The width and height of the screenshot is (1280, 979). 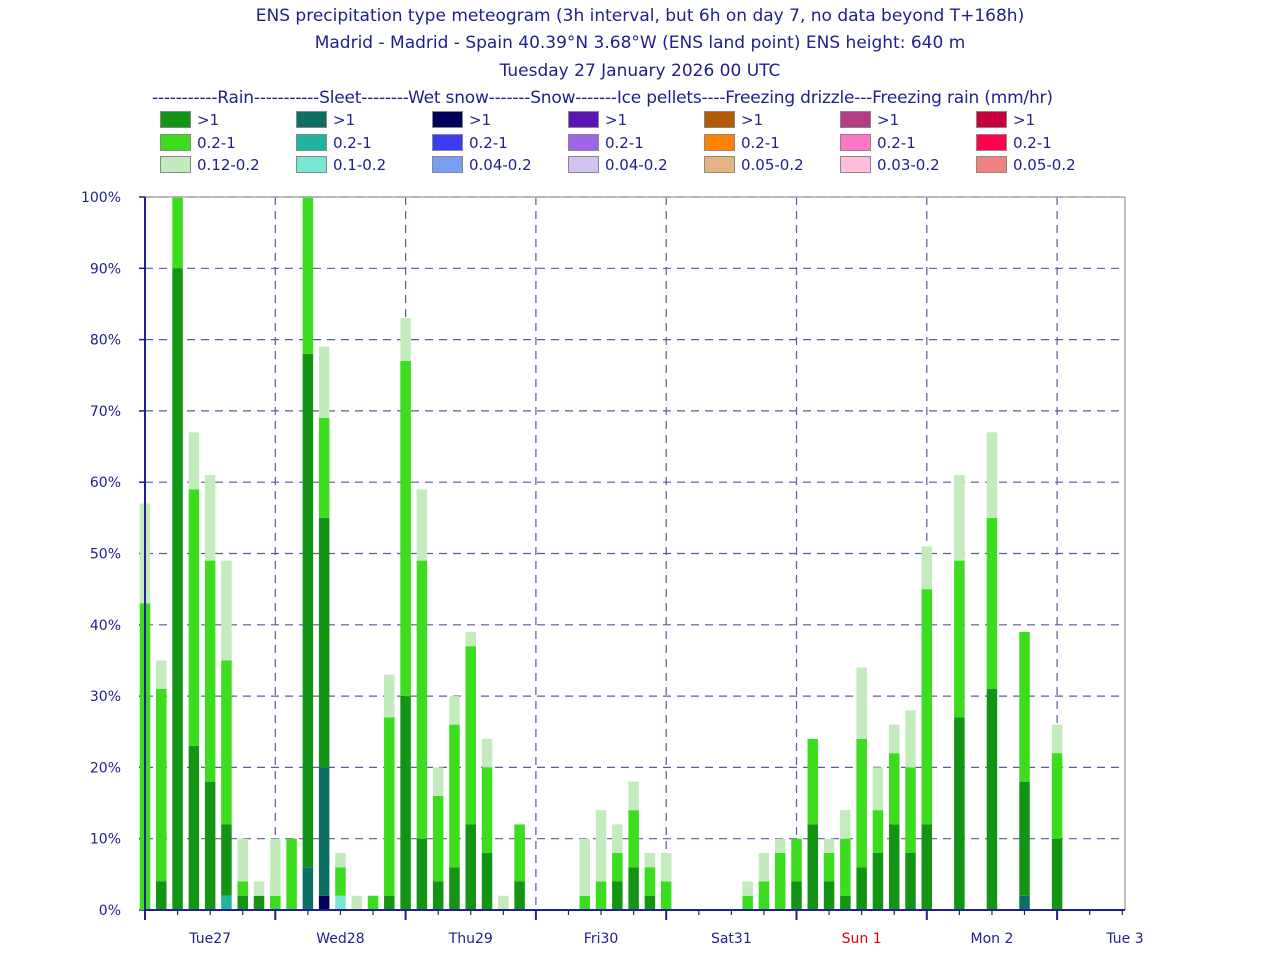 What do you see at coordinates (862, 939) in the screenshot?
I see `x-tick-label: Sun 1` at bounding box center [862, 939].